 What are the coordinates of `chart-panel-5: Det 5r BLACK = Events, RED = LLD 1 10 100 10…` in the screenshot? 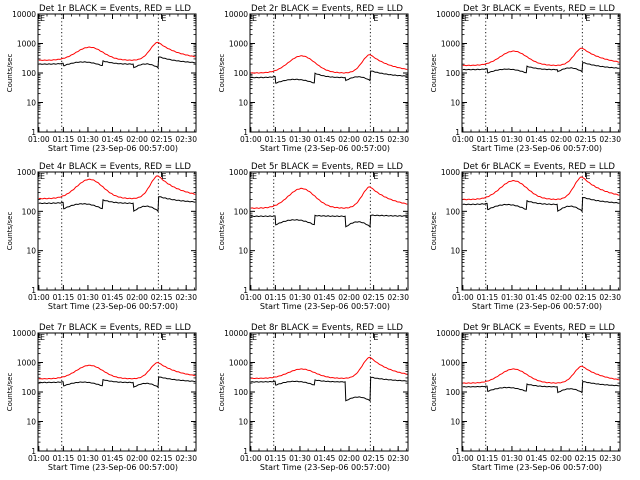 It's located at (313, 236).